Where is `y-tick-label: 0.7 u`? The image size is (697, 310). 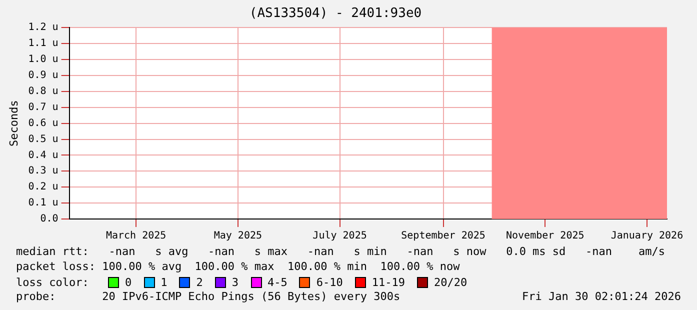
y-tick-label: 0.7 u is located at coordinates (43, 107).